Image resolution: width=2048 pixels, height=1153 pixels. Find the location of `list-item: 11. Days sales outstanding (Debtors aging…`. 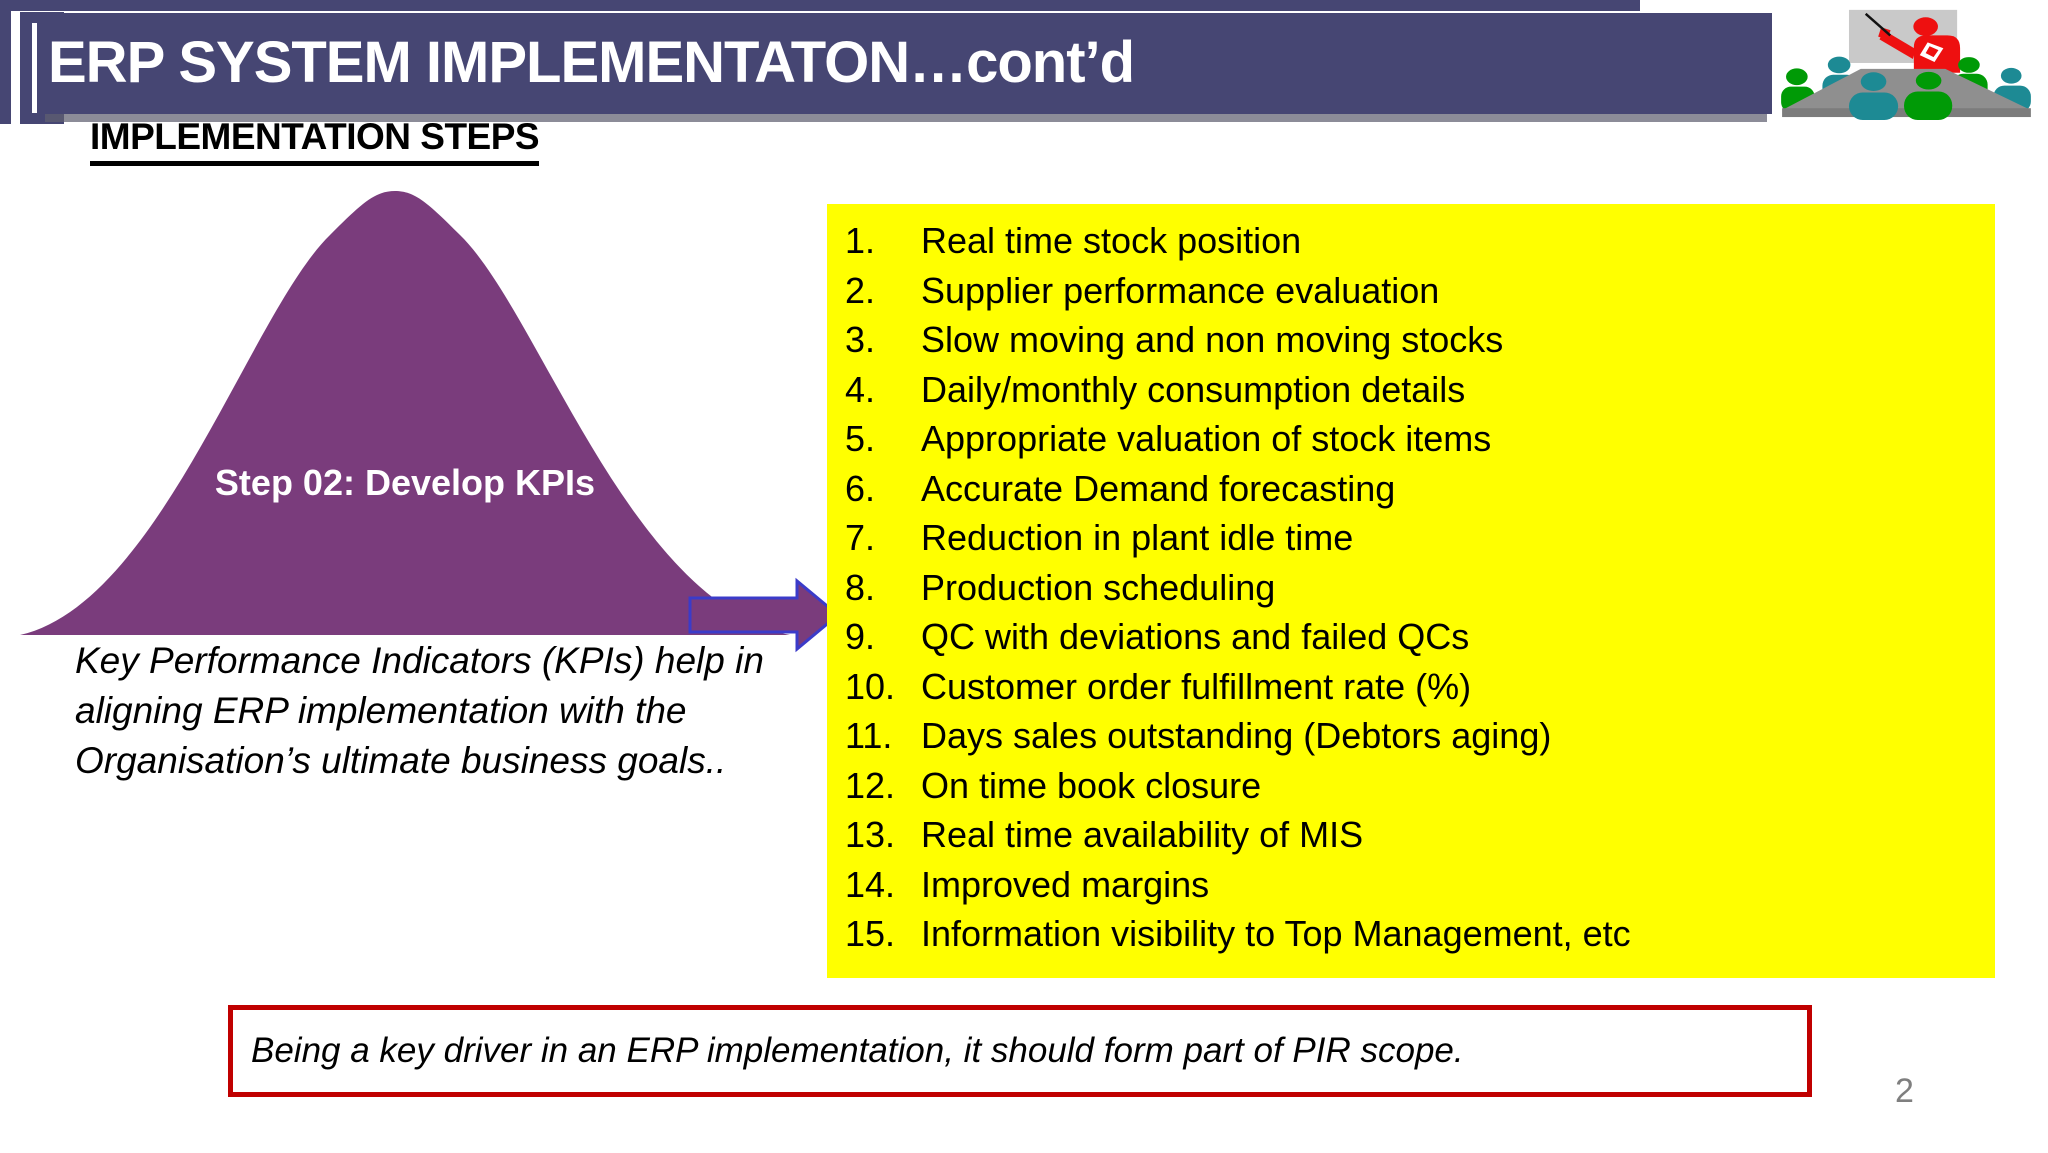

list-item: 11. Days sales outstanding (Debtors aging… is located at coordinates (1420, 736).